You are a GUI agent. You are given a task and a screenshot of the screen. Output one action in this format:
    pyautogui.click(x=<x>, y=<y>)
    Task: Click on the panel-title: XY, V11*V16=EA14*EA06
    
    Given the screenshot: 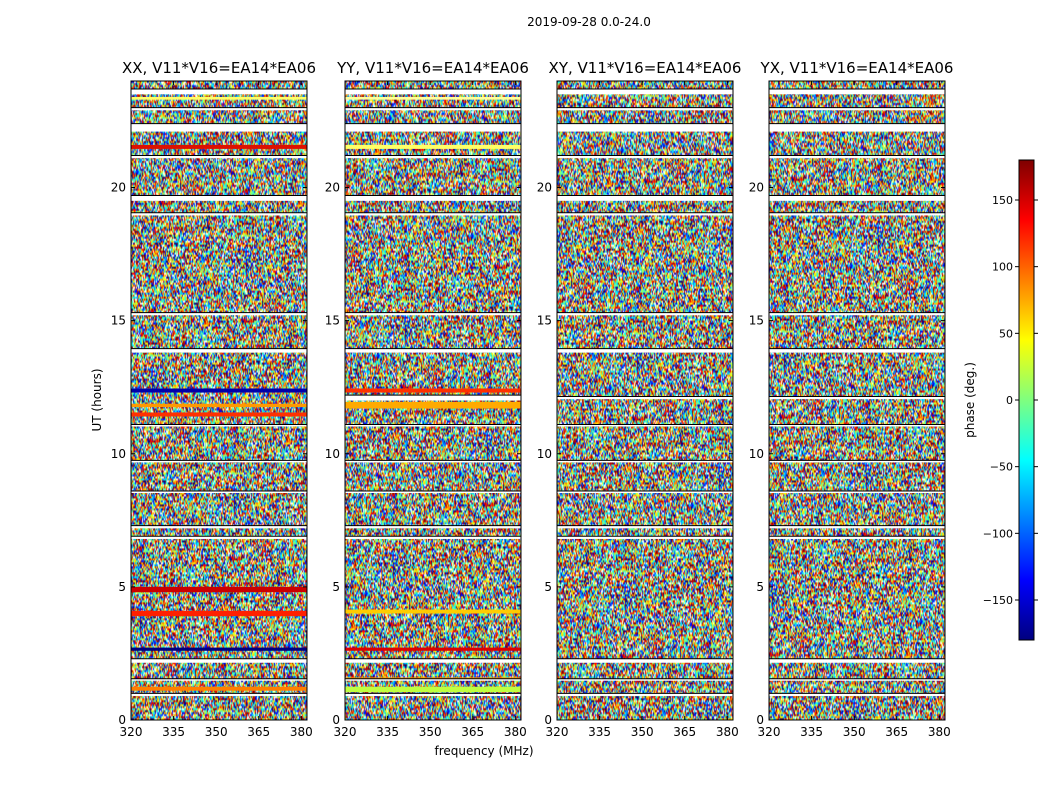 What is the action you would take?
    pyautogui.click(x=645, y=68)
    